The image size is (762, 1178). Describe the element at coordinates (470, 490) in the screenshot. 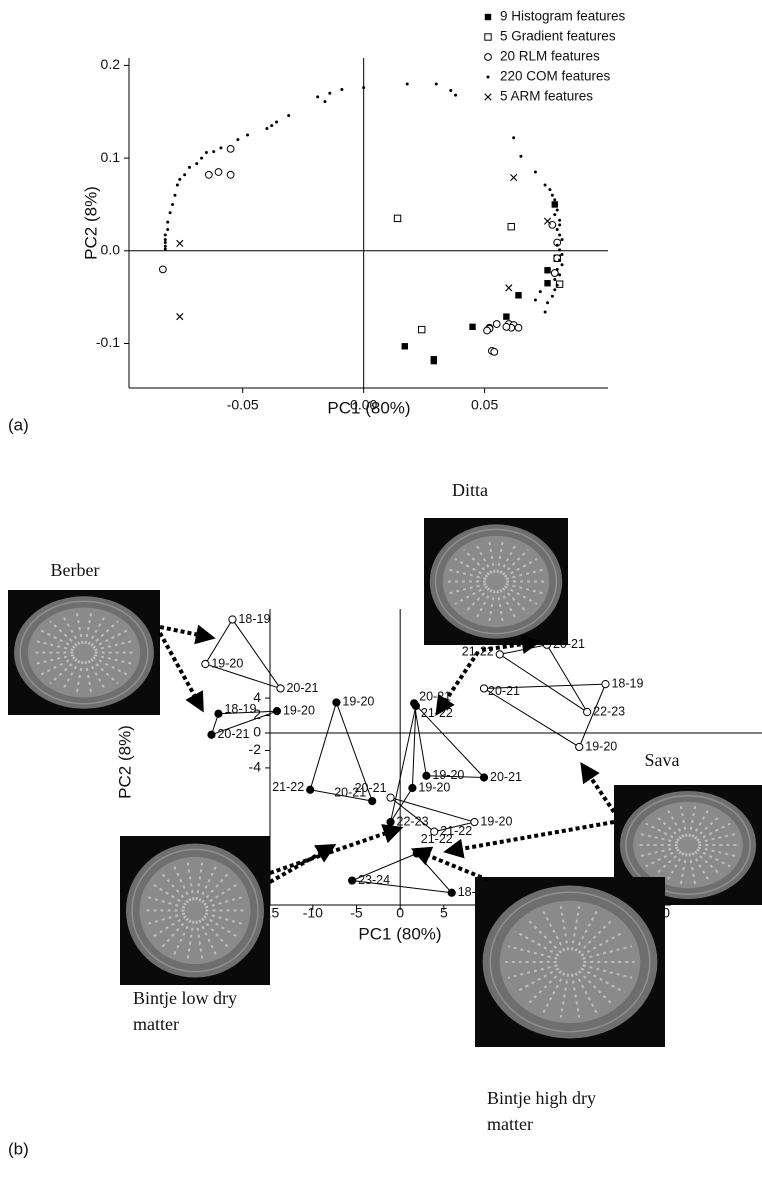

I see `photo-label: Ditta` at that location.